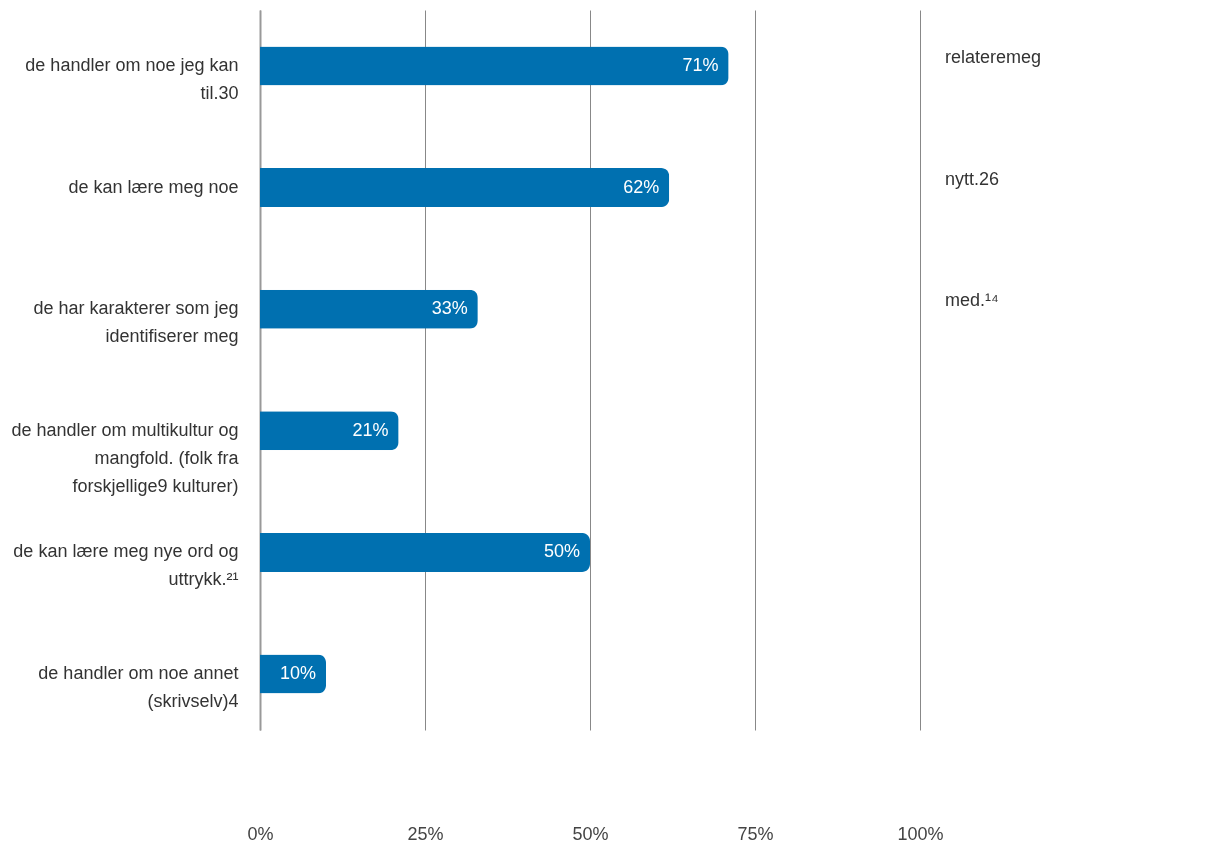 Image resolution: width=1207 pixels, height=841 pixels. Describe the element at coordinates (153, 186) in the screenshot. I see `y-tick-label: de kan lære meg noe` at that location.